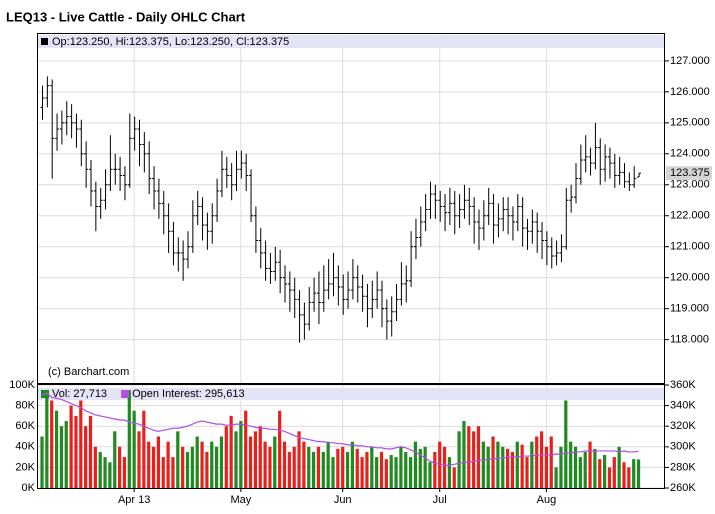 This screenshot has width=715, height=514. Describe the element at coordinates (683, 385) in the screenshot. I see `y2-tick-label: 360K` at that location.